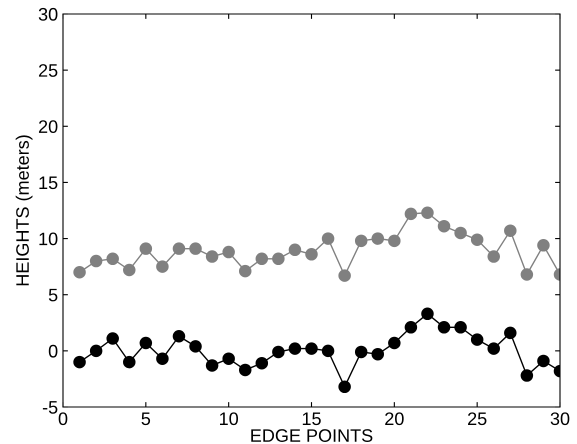 This screenshot has height=444, width=577. What do you see at coordinates (53, 351) in the screenshot?
I see `y-tick-label: 0` at bounding box center [53, 351].